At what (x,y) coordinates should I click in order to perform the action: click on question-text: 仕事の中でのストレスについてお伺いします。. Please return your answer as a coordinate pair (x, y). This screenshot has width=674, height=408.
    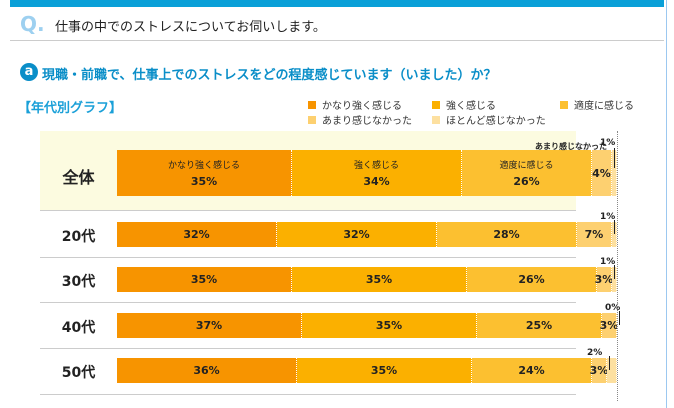
    Looking at the image, I should click on (190, 27).